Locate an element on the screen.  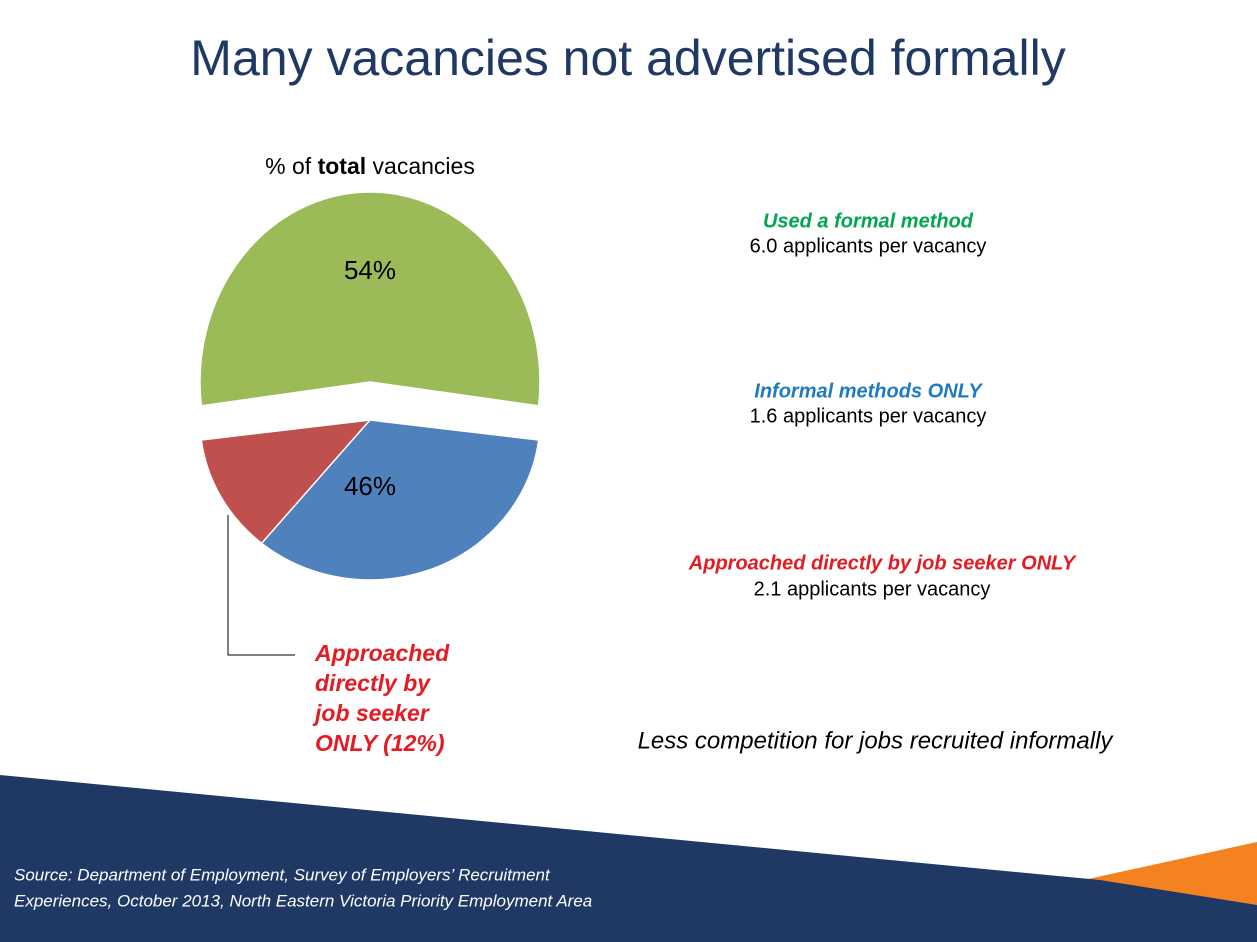
callout-label: directly by is located at coordinates (373, 683).